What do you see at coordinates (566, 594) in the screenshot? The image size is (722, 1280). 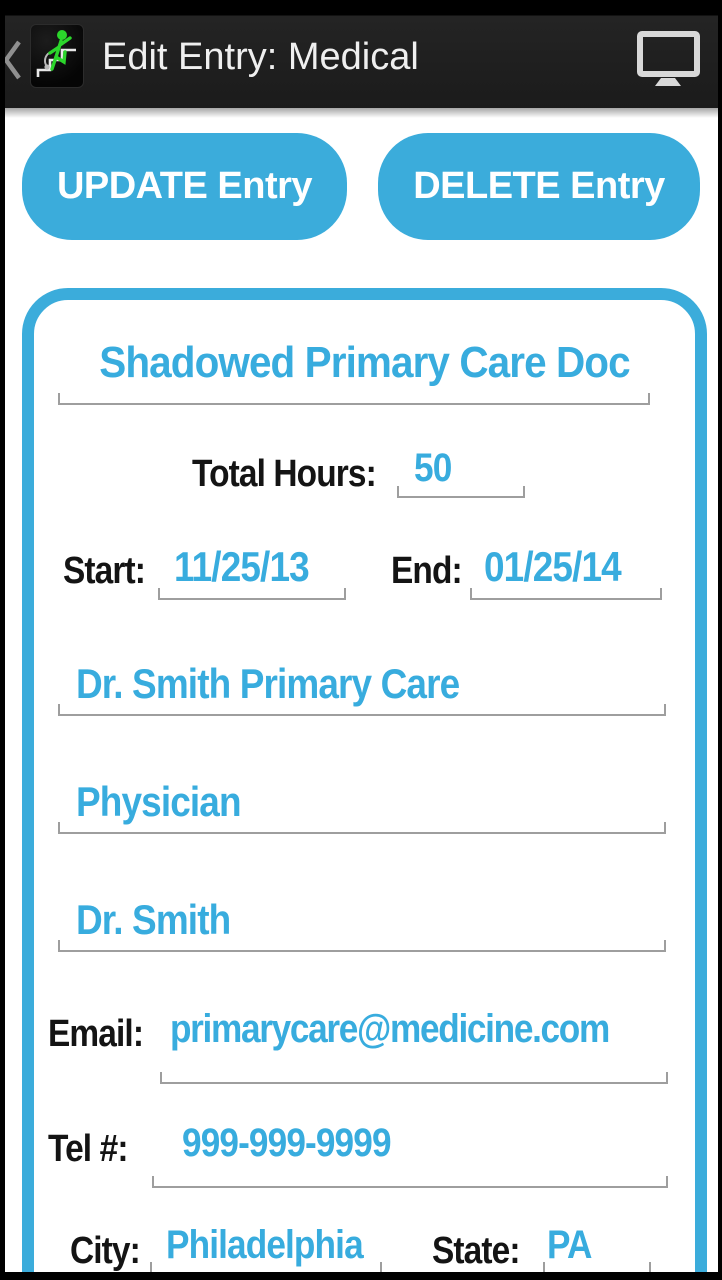 I see `end-date-underline` at bounding box center [566, 594].